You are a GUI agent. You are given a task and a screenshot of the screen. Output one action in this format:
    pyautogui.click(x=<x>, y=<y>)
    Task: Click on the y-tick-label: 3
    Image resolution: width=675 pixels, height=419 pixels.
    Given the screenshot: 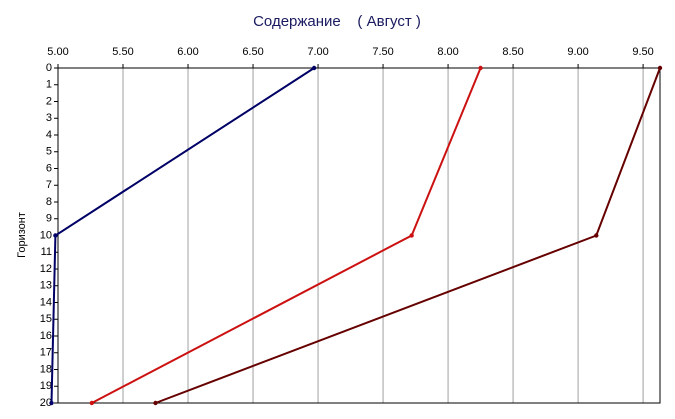 What is the action you would take?
    pyautogui.click(x=49, y=118)
    